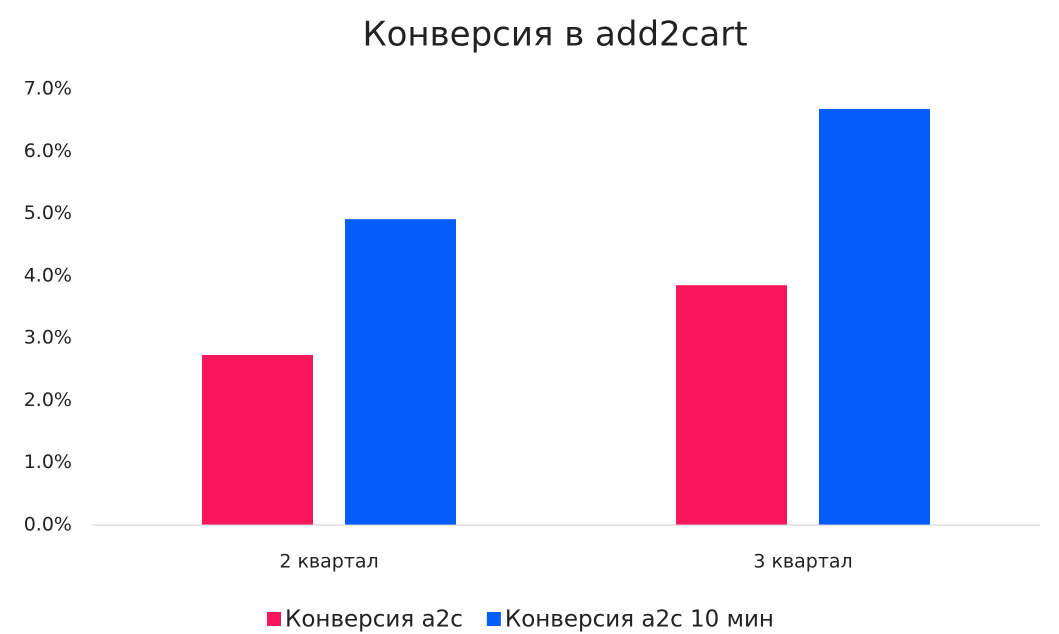 Image resolution: width=1059 pixels, height=634 pixels. I want to click on y-tick-label: 6.0%, so click(48, 151).